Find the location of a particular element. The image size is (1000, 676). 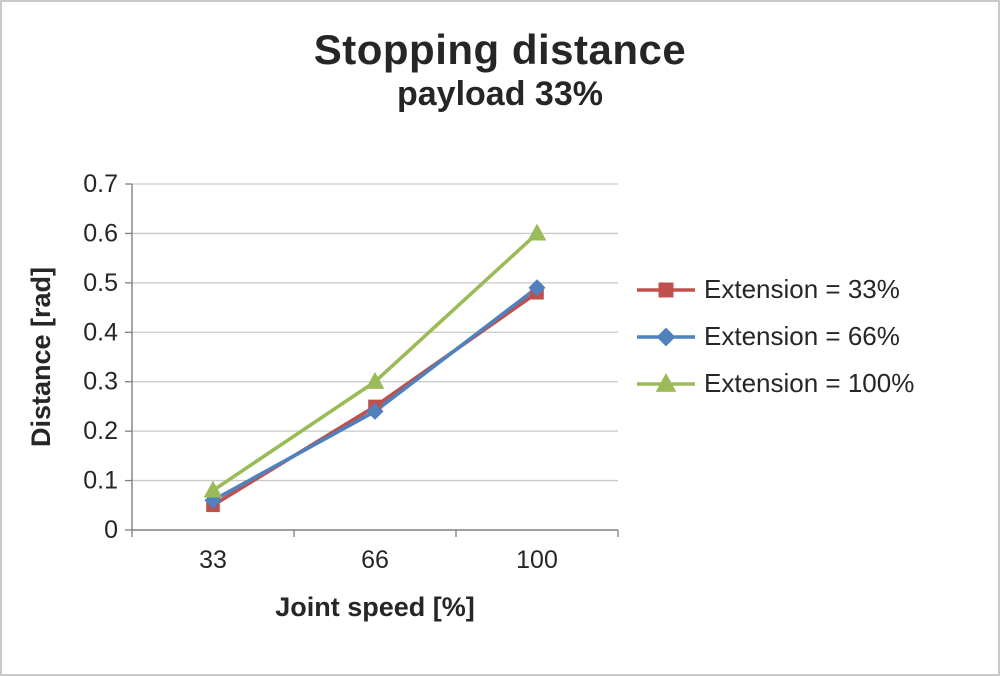

chart-title: Stopping distance is located at coordinates (500, 49).